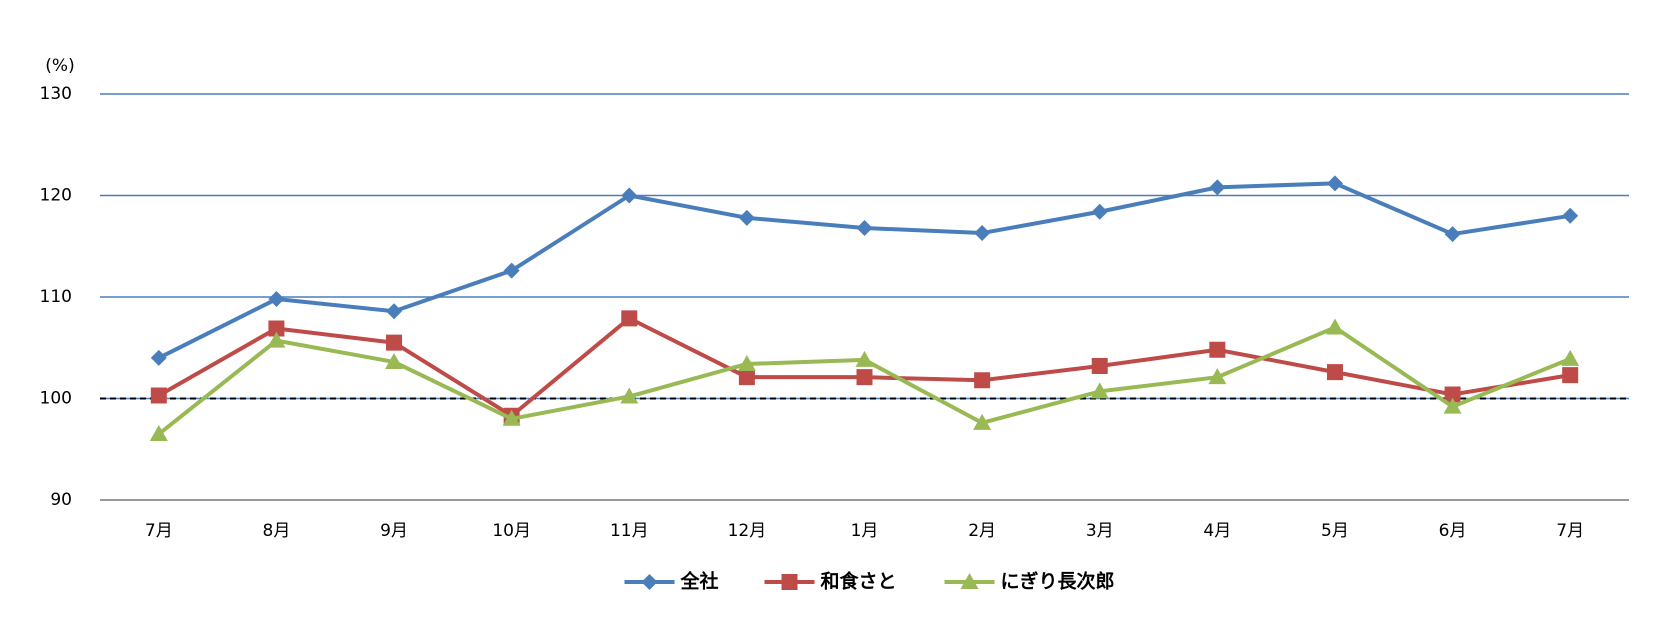  I want to click on y-tick-label: 110, so click(56, 297).